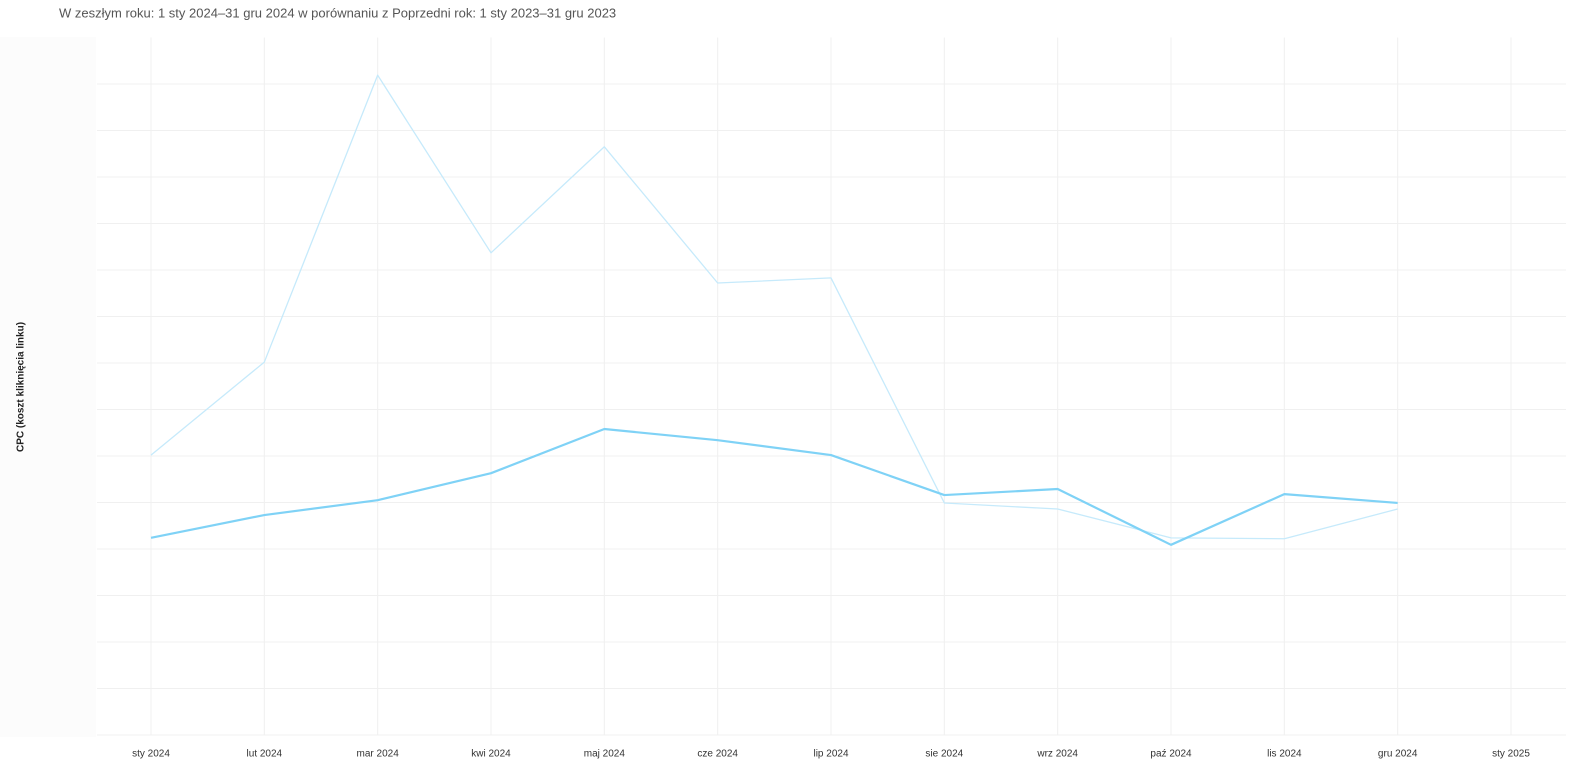 The width and height of the screenshot is (1576, 783). Describe the element at coordinates (1057, 754) in the screenshot. I see `x-tick-label: wrz 2024` at that location.